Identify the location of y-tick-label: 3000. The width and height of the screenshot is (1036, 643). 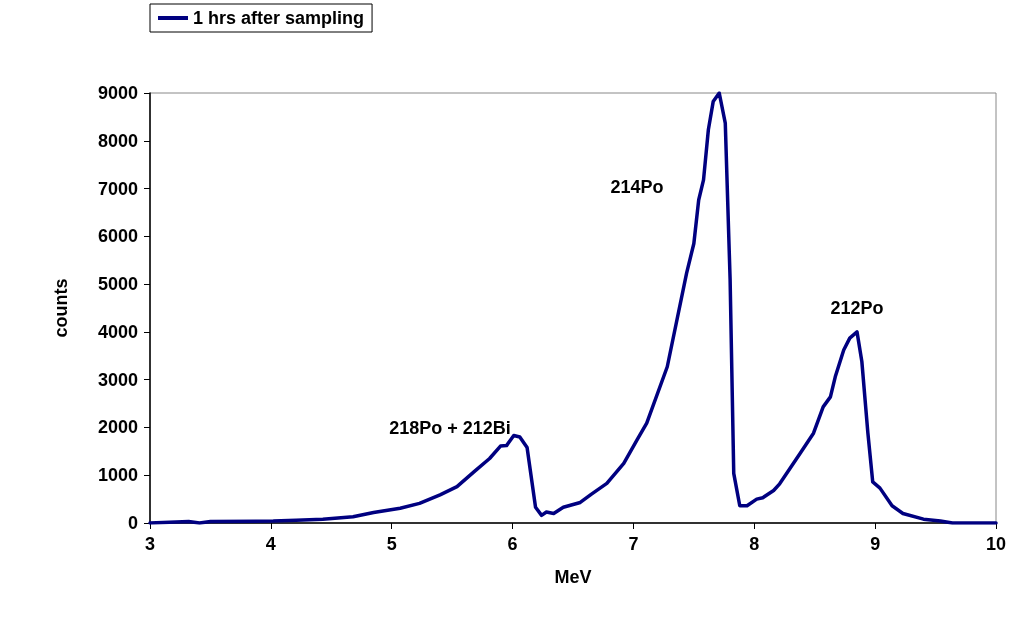
(117, 379).